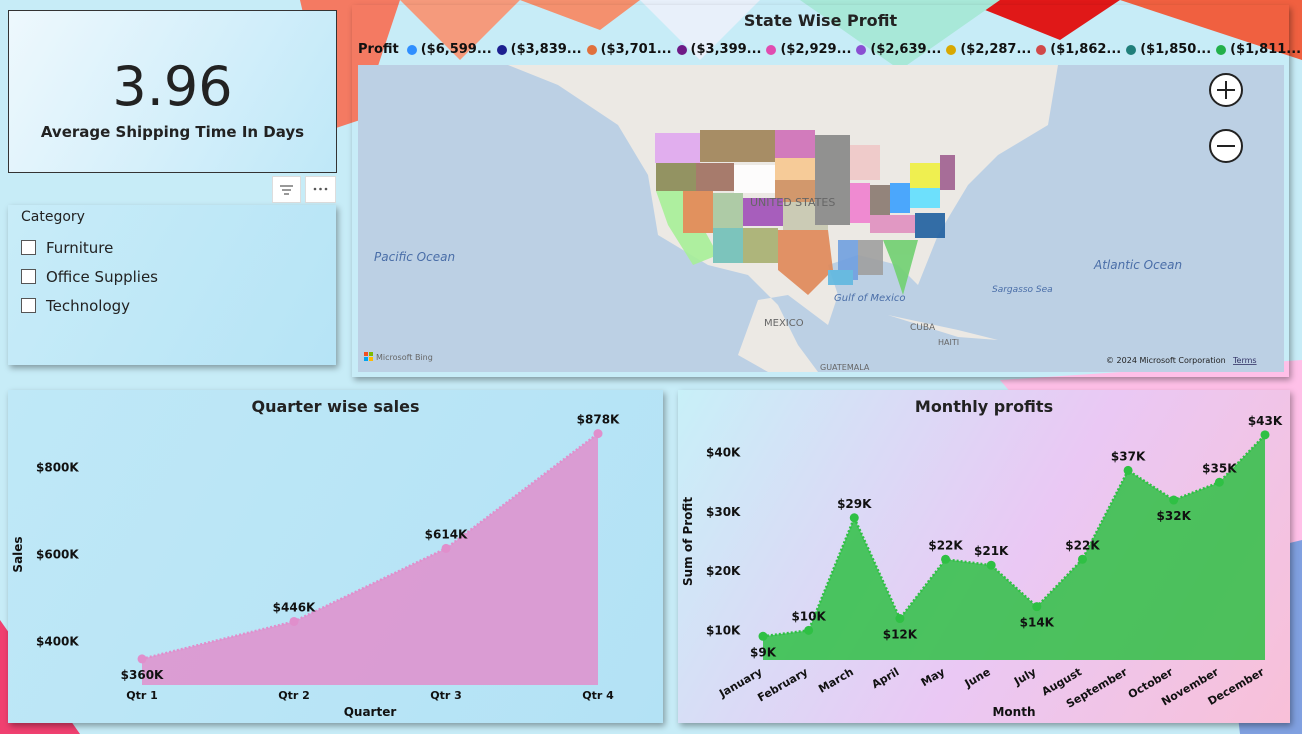 This screenshot has height=734, width=1302. I want to click on x-tick-label: Qtr 3, so click(446, 695).